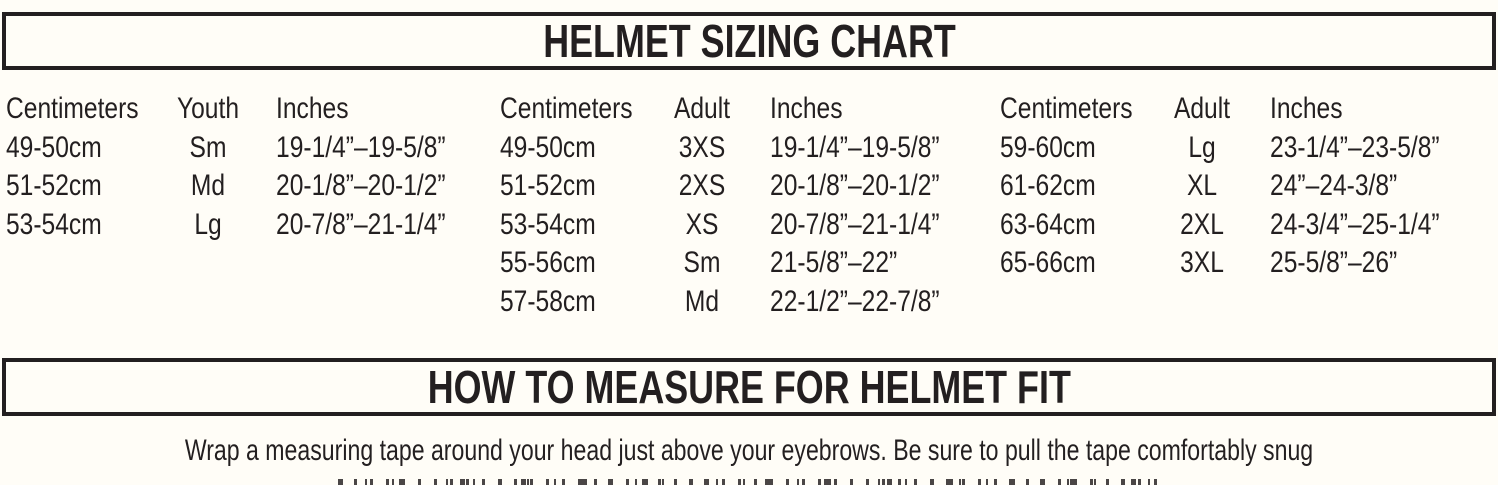 Image resolution: width=1498 pixels, height=485 pixels. I want to click on cell-size: 3XL, so click(1202, 262).